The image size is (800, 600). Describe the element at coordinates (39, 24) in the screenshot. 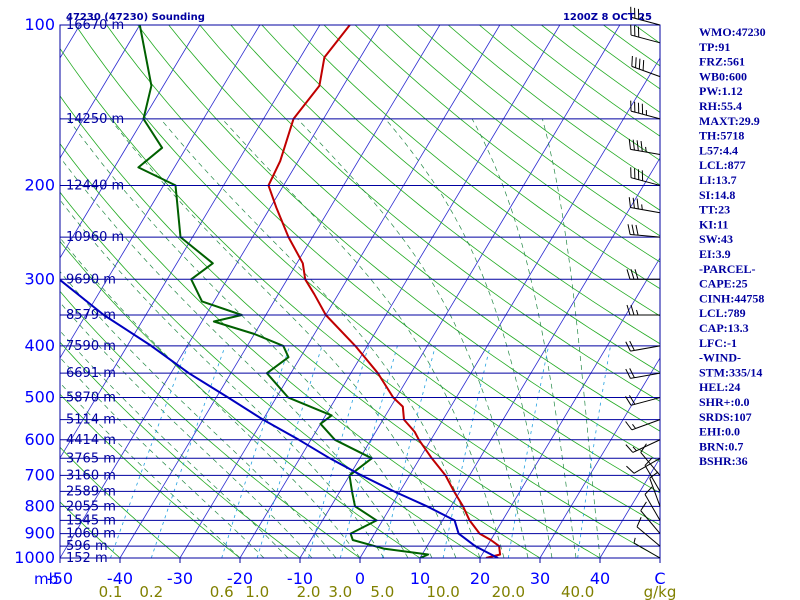

I see `pressure-tick-label: 100` at that location.